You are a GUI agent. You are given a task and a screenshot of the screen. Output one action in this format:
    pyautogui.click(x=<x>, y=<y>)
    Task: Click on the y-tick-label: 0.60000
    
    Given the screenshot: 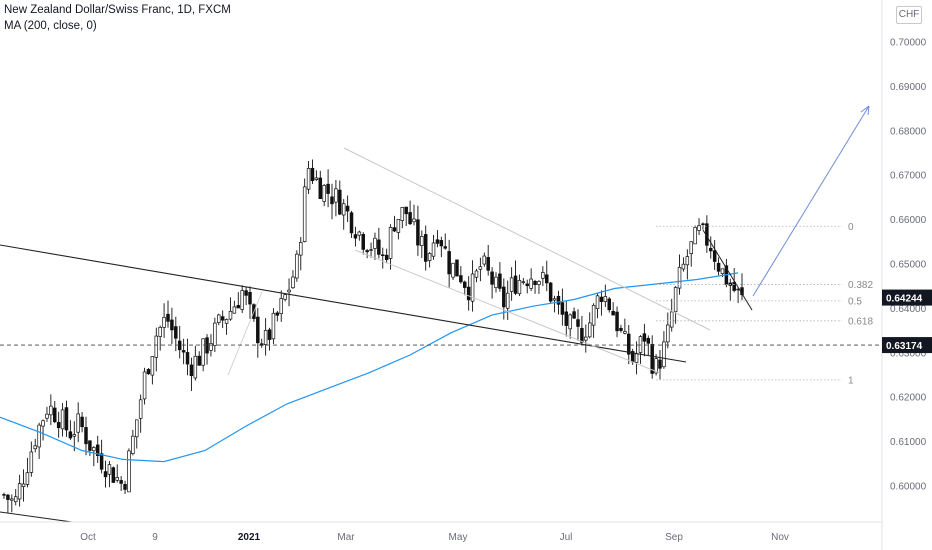 What is the action you would take?
    pyautogui.click(x=908, y=487)
    